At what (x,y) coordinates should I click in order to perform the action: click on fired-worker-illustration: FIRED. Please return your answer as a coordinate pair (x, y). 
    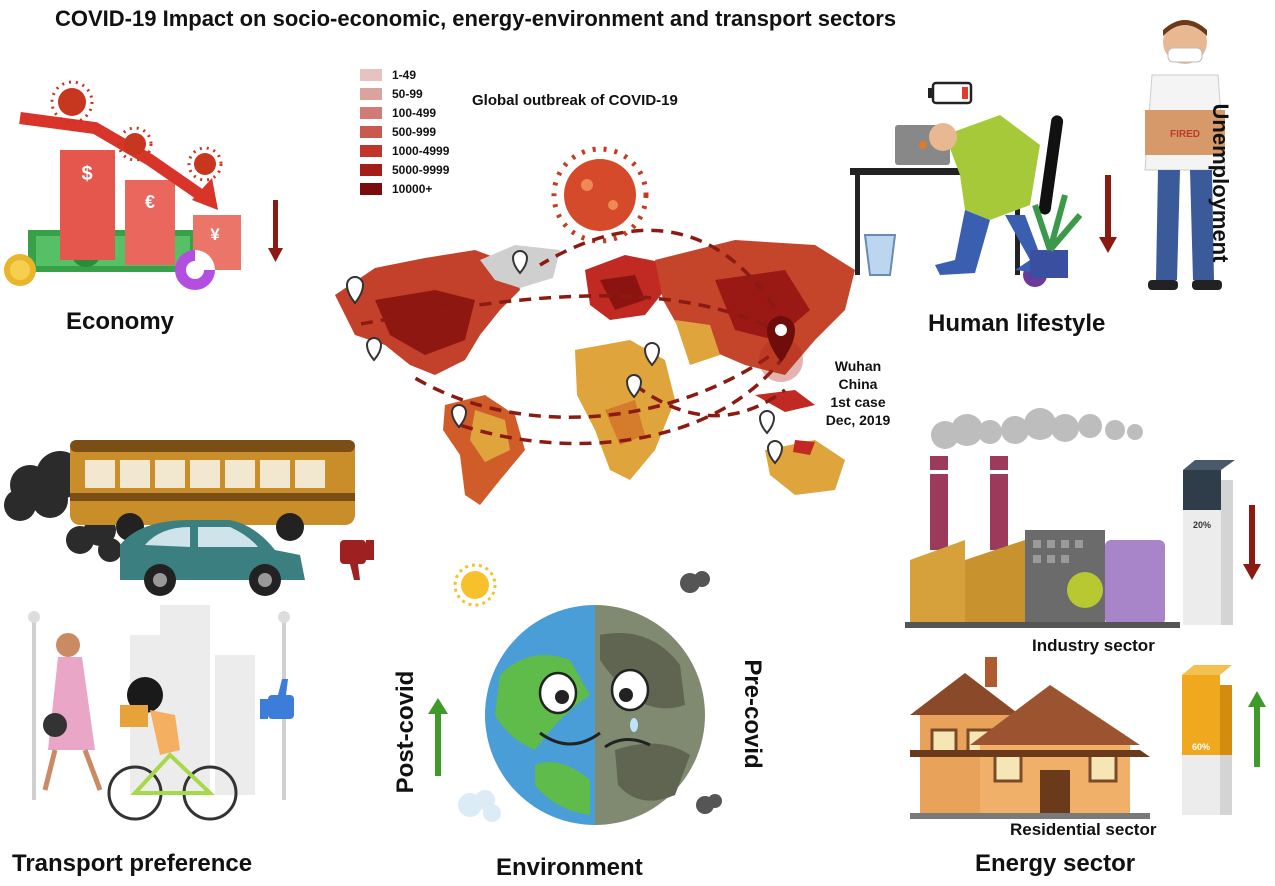
    Looking at the image, I should click on (1185, 155).